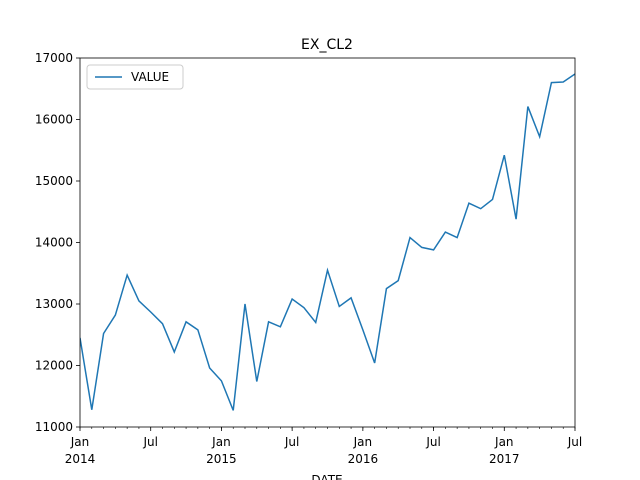 Image resolution: width=640 pixels, height=480 pixels. What do you see at coordinates (54, 58) in the screenshot?
I see `y-tick-label: 17000` at bounding box center [54, 58].